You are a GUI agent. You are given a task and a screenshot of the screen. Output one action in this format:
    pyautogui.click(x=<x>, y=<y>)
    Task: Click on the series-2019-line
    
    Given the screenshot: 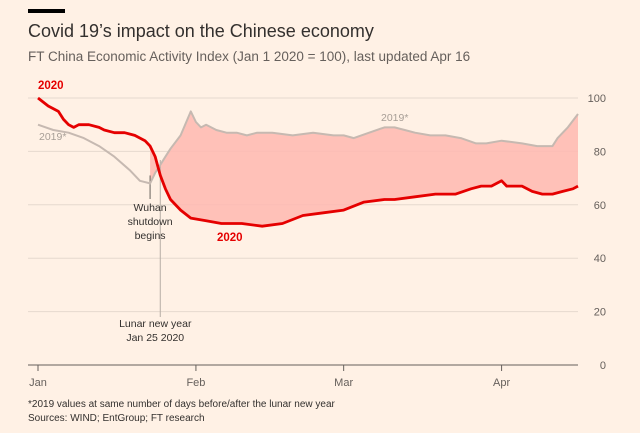 What is the action you would take?
    pyautogui.click(x=308, y=147)
    